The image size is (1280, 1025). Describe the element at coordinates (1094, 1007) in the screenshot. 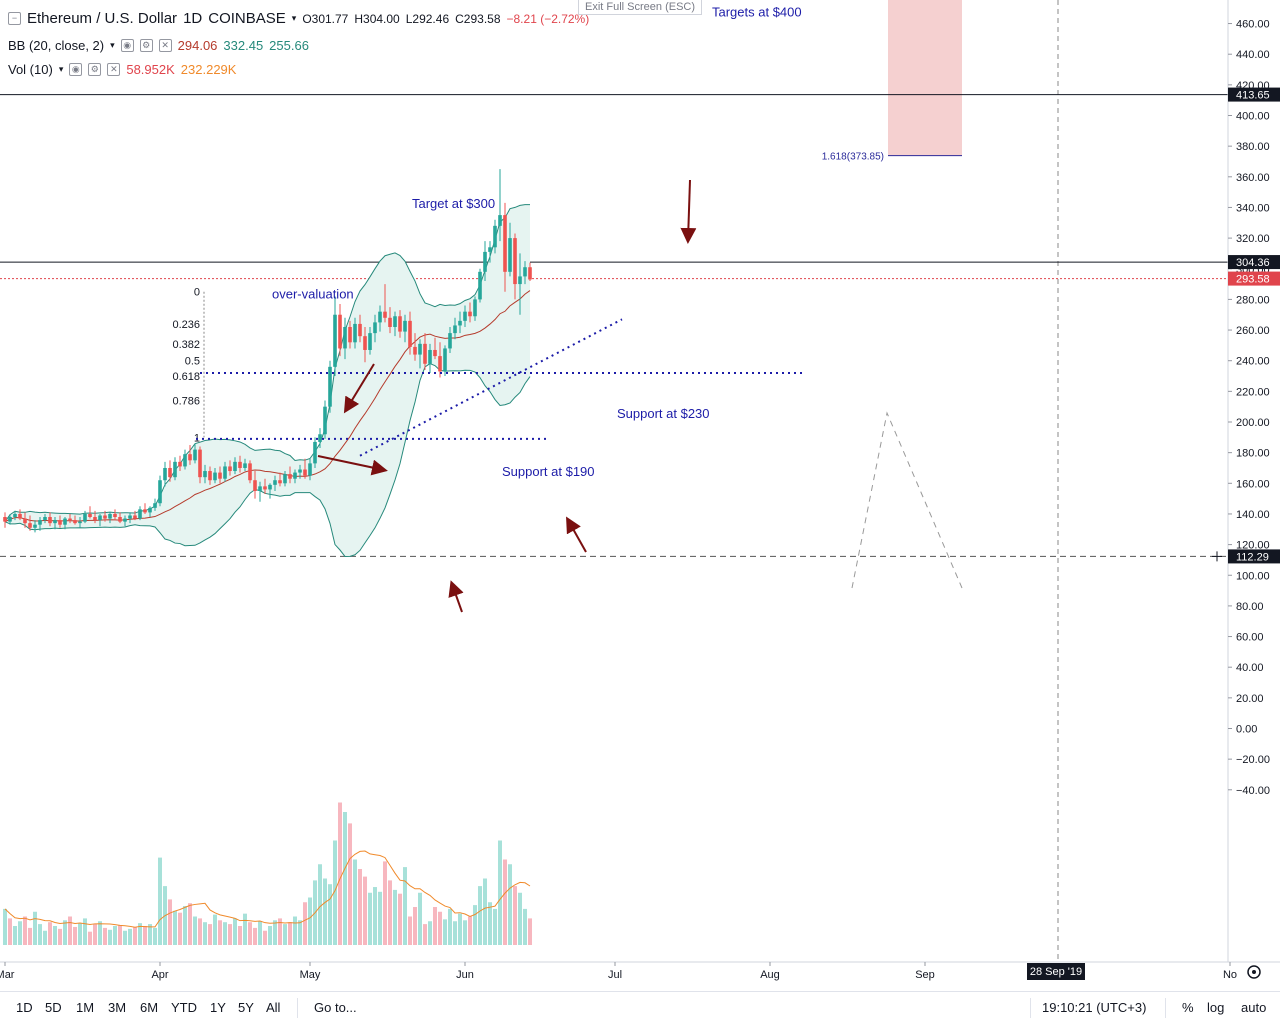

I see `clock-display: 19:10:21 (UTC+3)` at that location.